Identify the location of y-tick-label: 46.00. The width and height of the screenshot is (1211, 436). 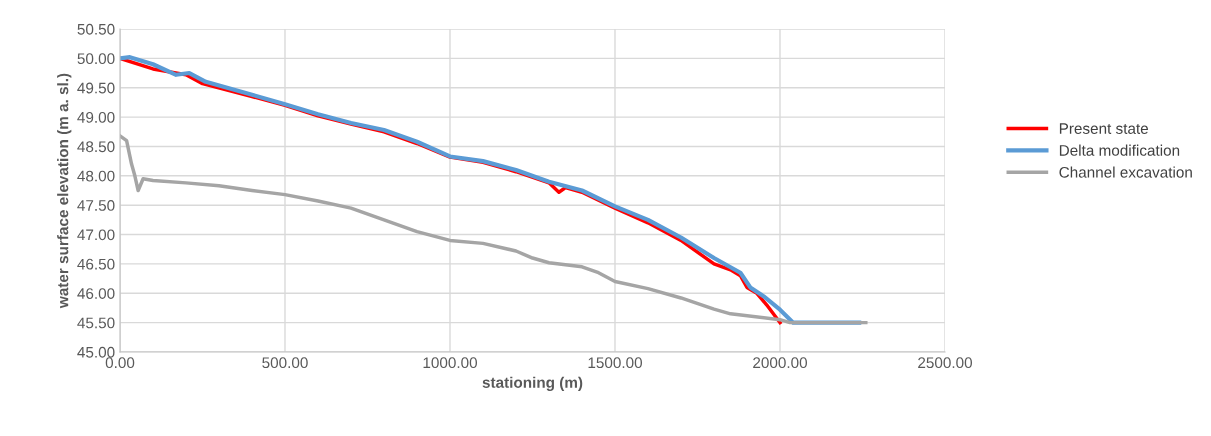
(96, 293).